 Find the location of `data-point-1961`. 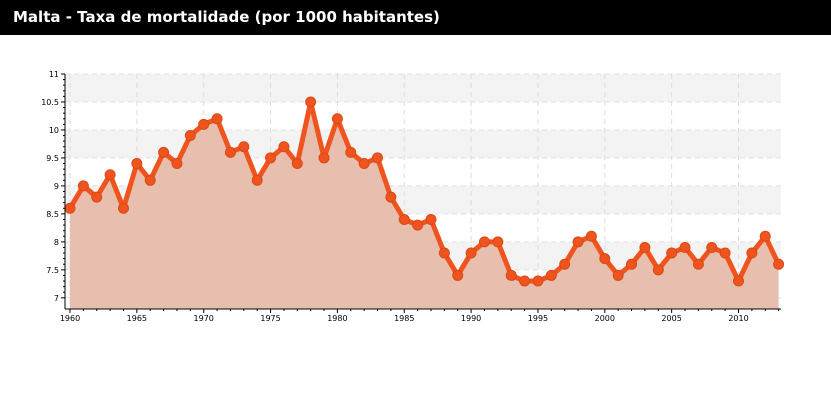

data-point-1961 is located at coordinates (83, 186).